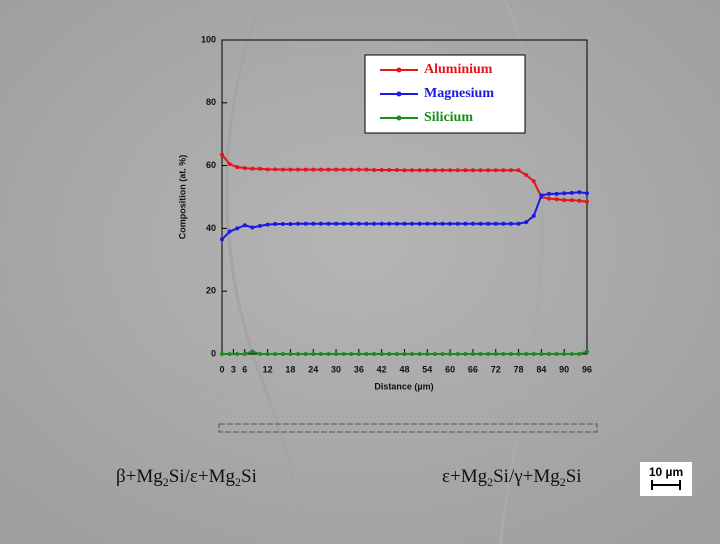 This screenshot has width=720, height=549. I want to click on y-tick-label: 100, so click(208, 39).